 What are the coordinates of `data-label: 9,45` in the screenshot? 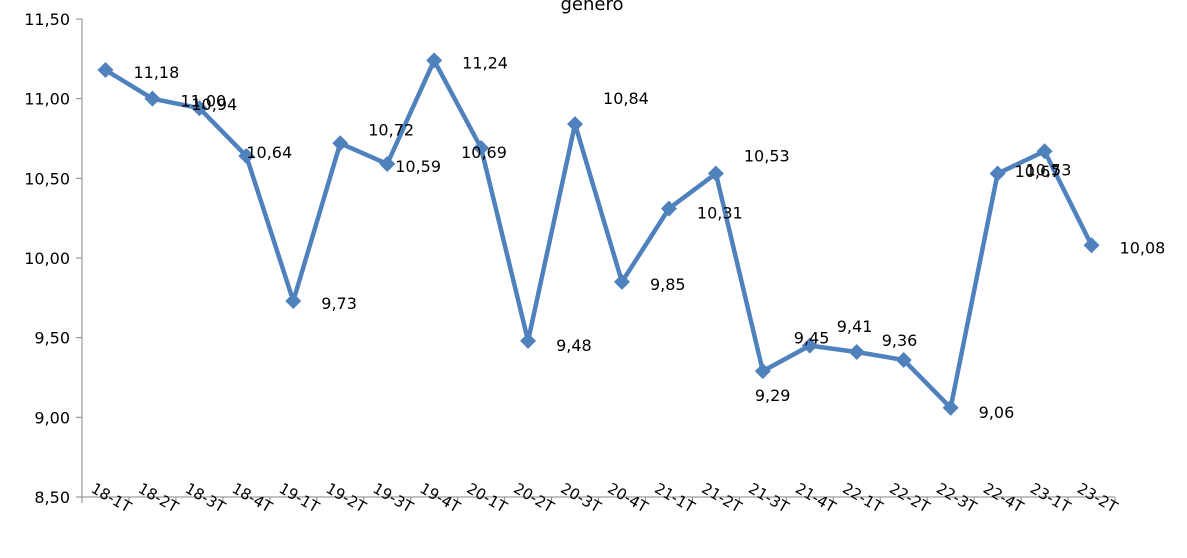 It's located at (812, 338).